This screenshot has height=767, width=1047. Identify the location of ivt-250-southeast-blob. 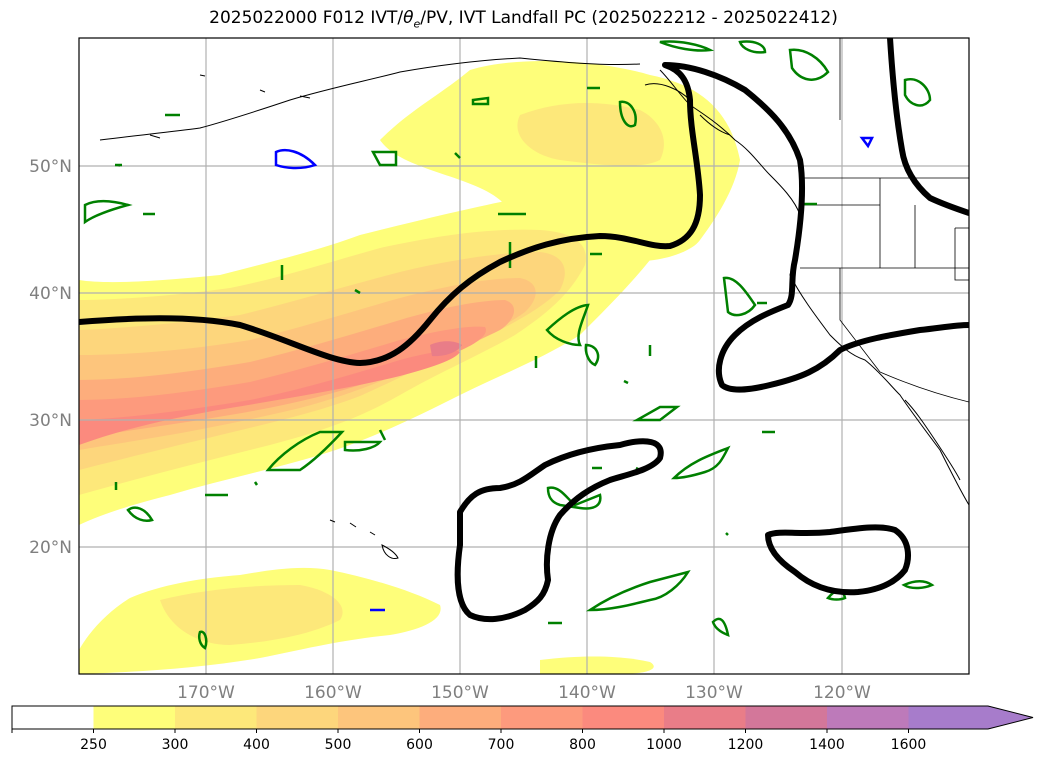
(597, 665).